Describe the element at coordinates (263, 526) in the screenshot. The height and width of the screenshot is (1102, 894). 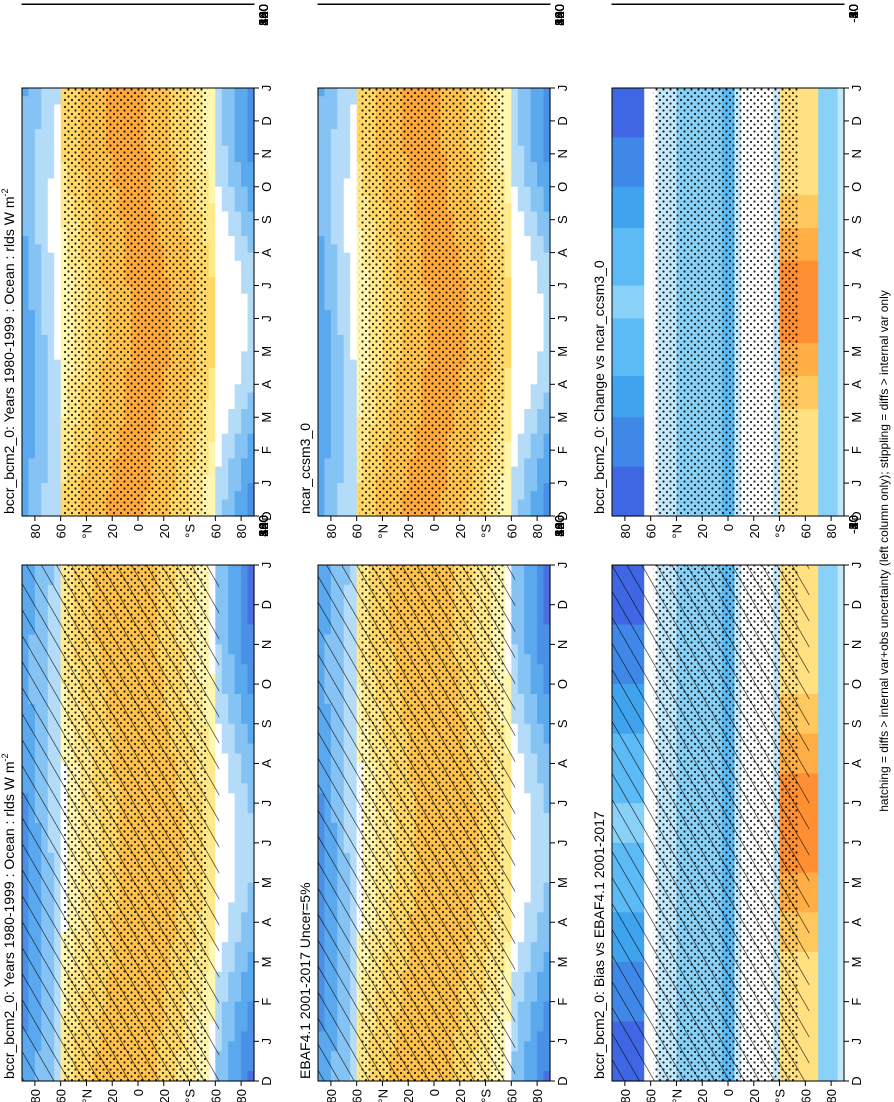
I see `colorbar-tick-label: 220` at that location.